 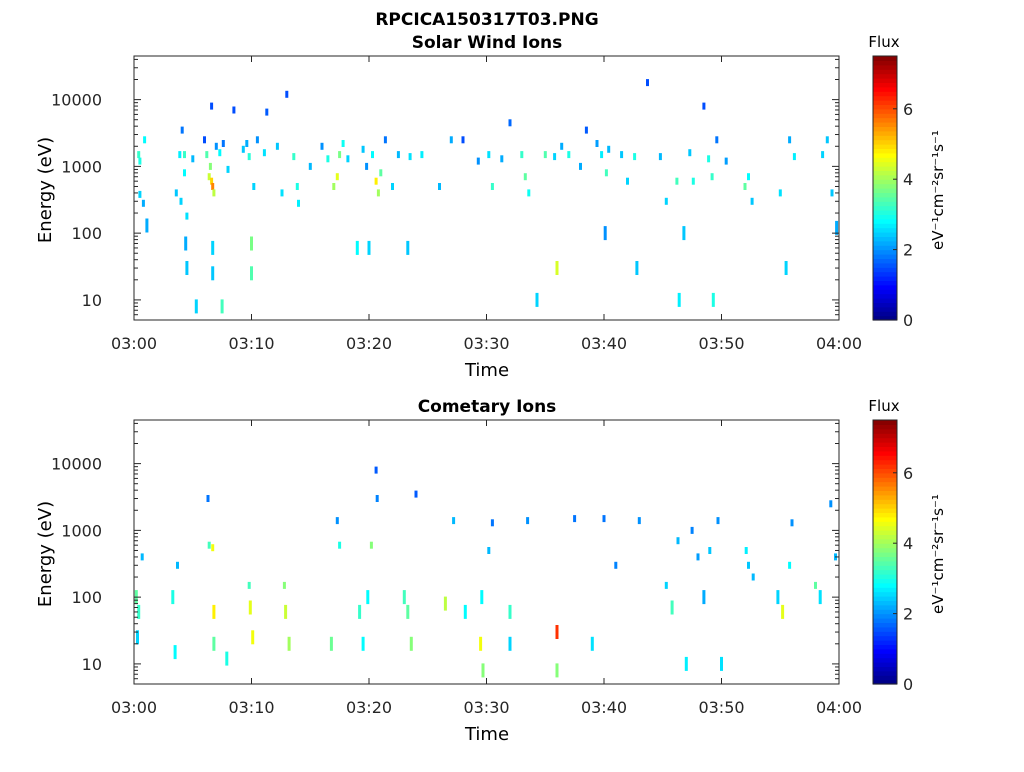 What do you see at coordinates (81, 530) in the screenshot?
I see `y-tick-label: 1000` at bounding box center [81, 530].